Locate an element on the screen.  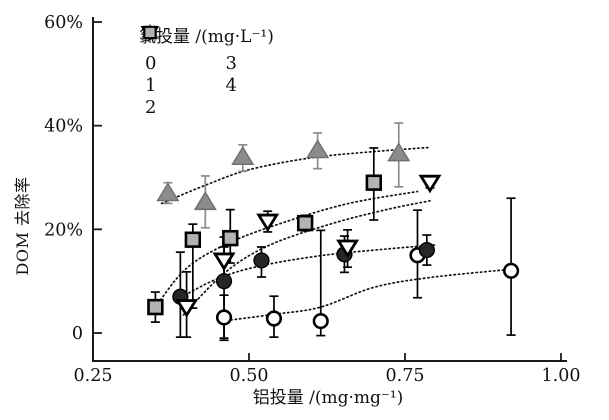
square-filled-legend-icon is located at coordinates (150, 32).